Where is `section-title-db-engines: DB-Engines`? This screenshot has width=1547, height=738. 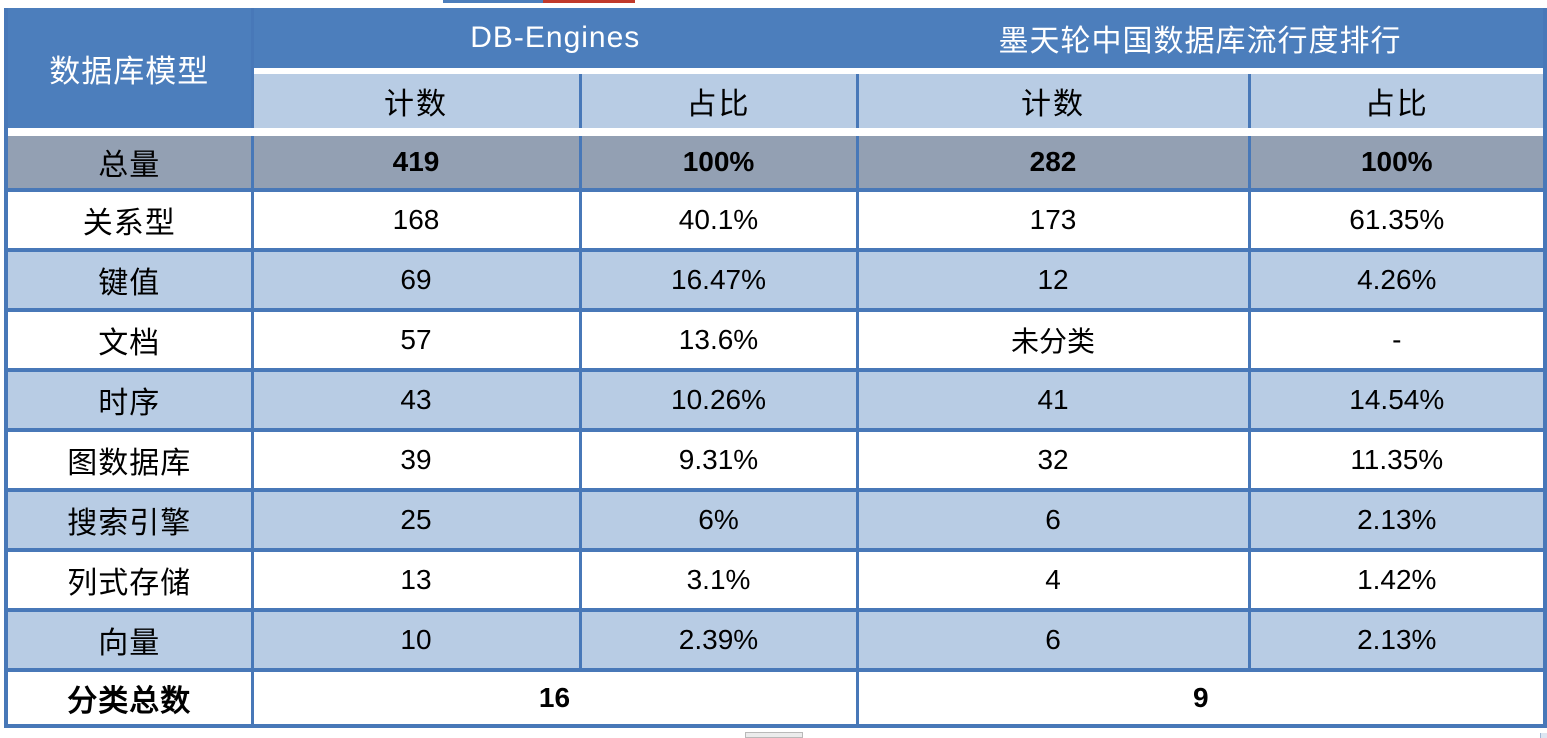
section-title-db-engines: DB-Engines is located at coordinates (555, 38).